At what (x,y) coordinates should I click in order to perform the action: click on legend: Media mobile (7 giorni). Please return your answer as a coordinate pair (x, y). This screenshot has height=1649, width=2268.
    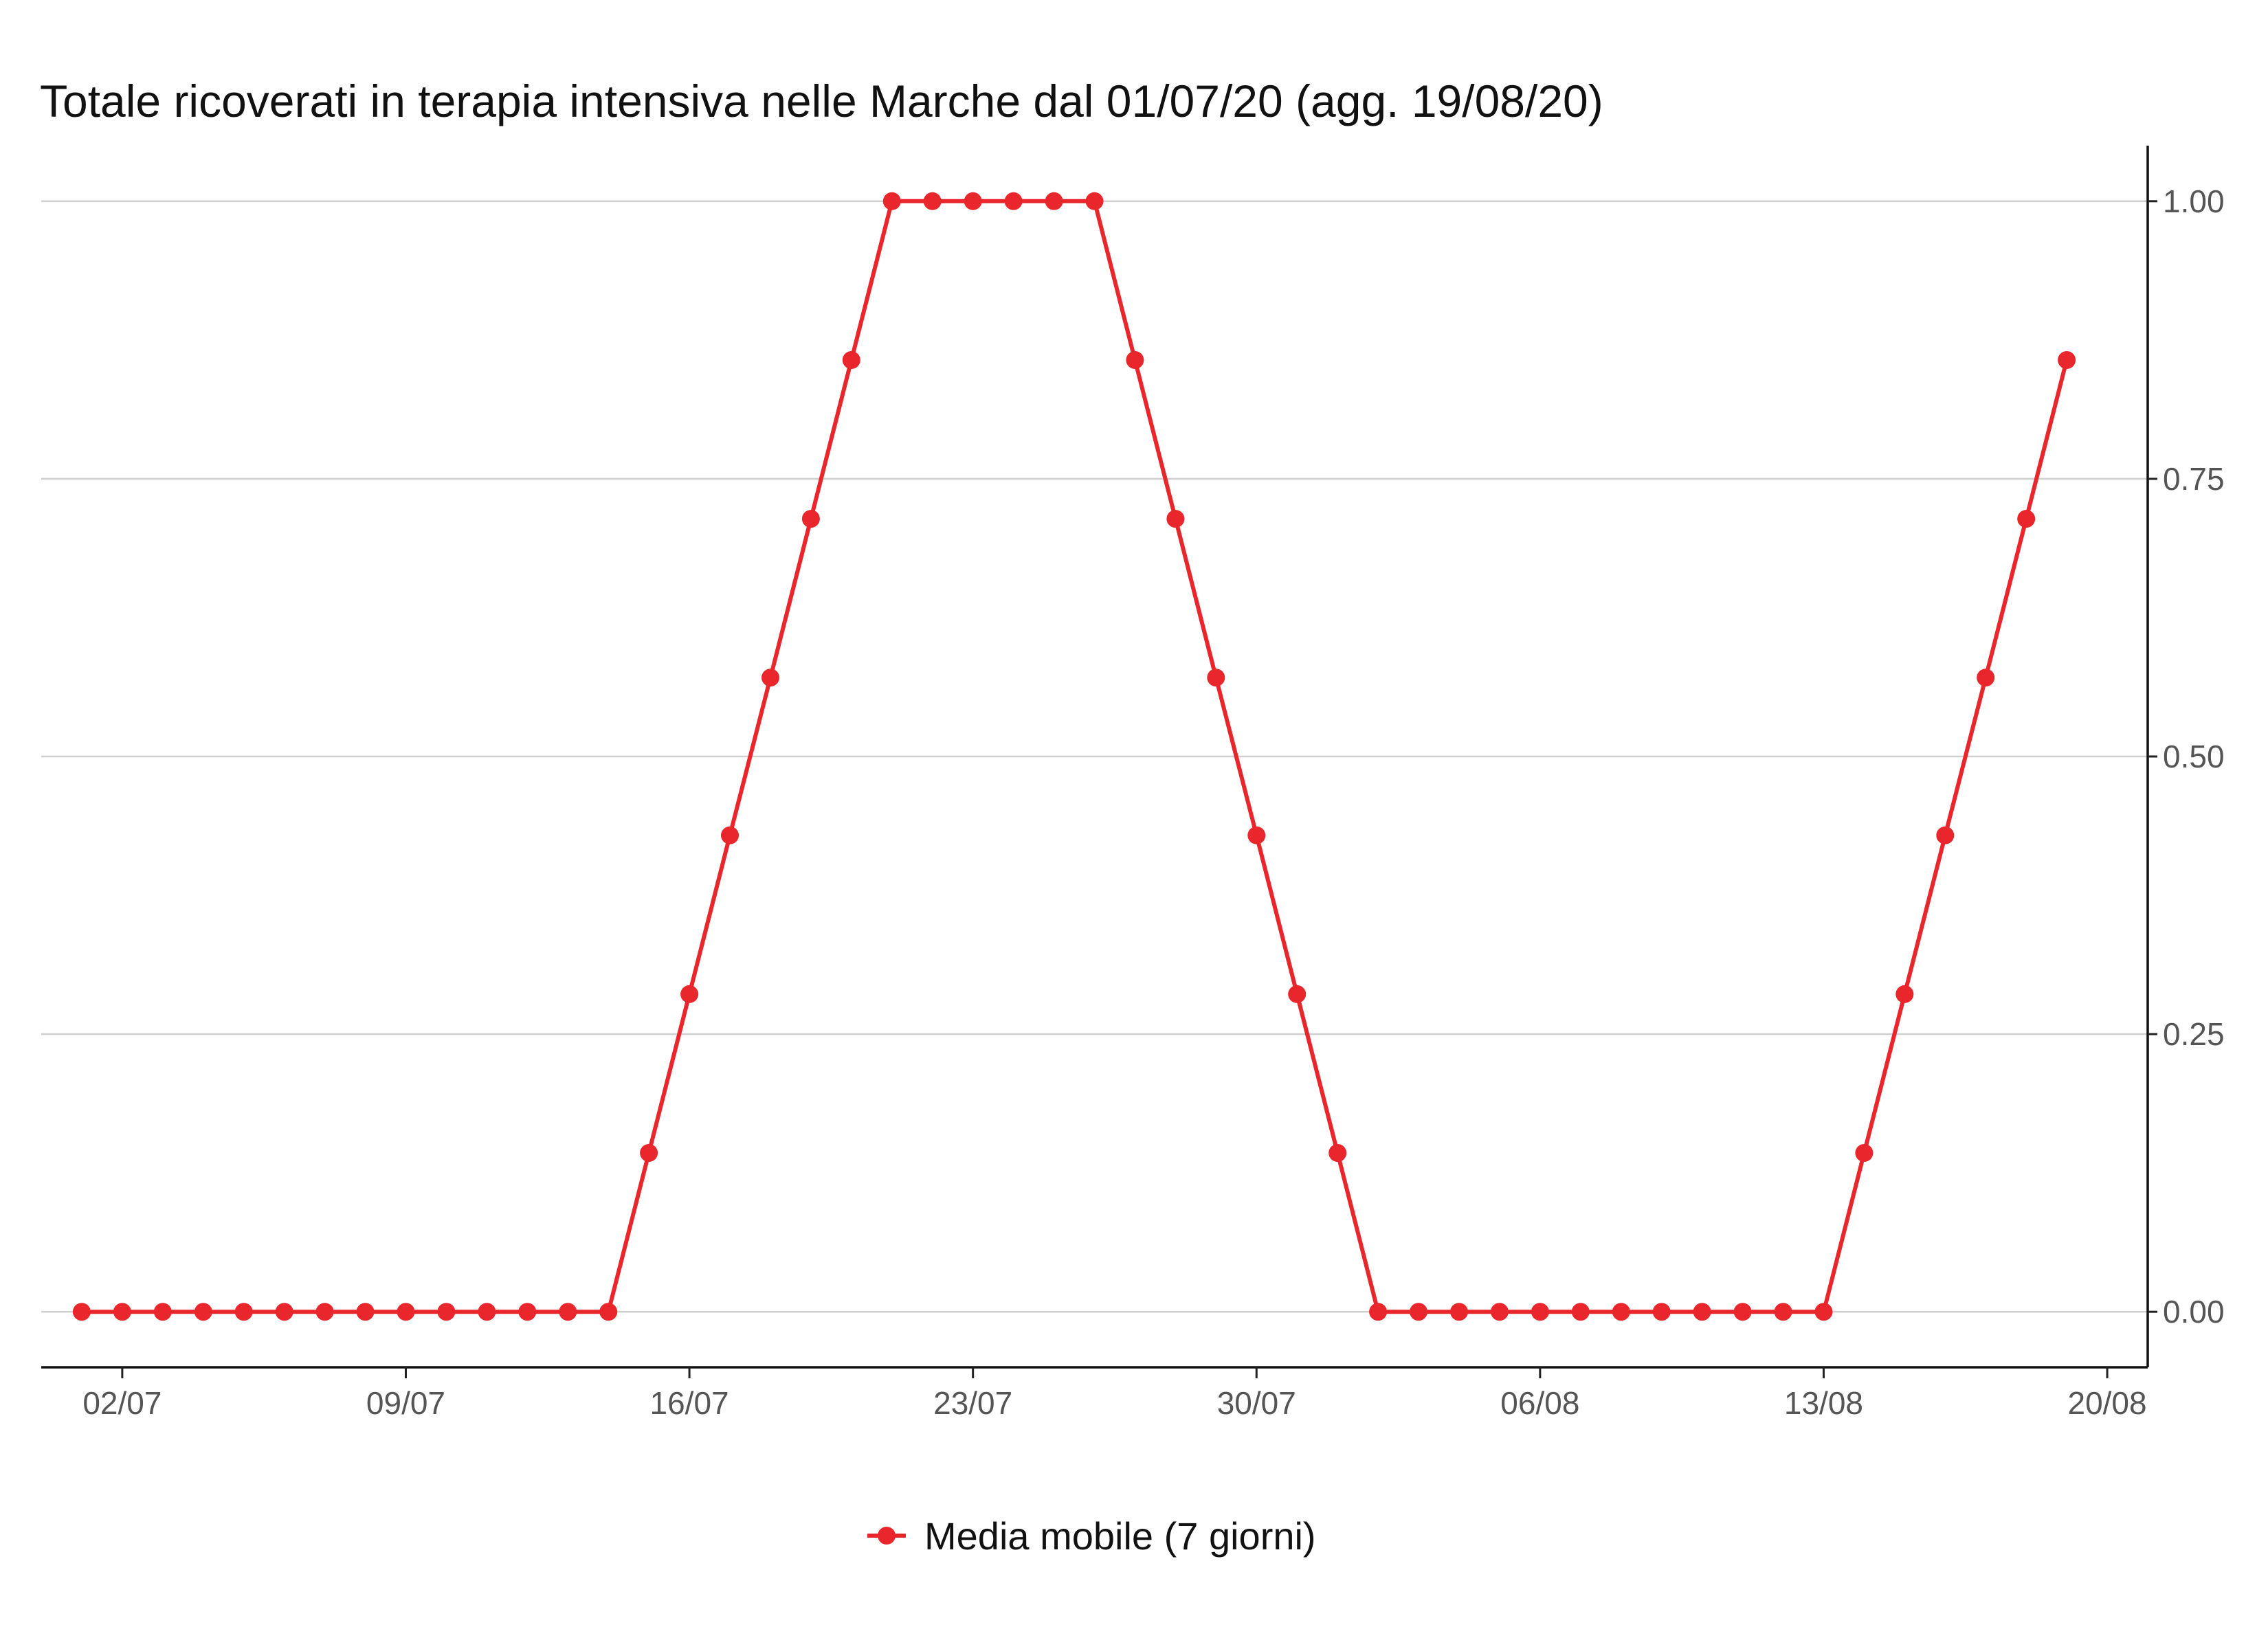
    Looking at the image, I should click on (1091, 1536).